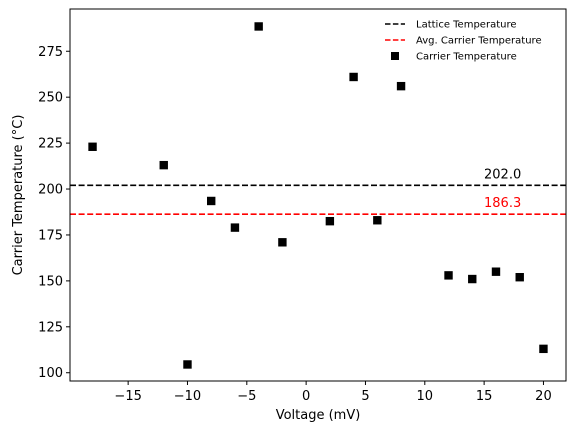 The width and height of the screenshot is (575, 432). What do you see at coordinates (484, 396) in the screenshot?
I see `x-tick-label: 15` at bounding box center [484, 396].